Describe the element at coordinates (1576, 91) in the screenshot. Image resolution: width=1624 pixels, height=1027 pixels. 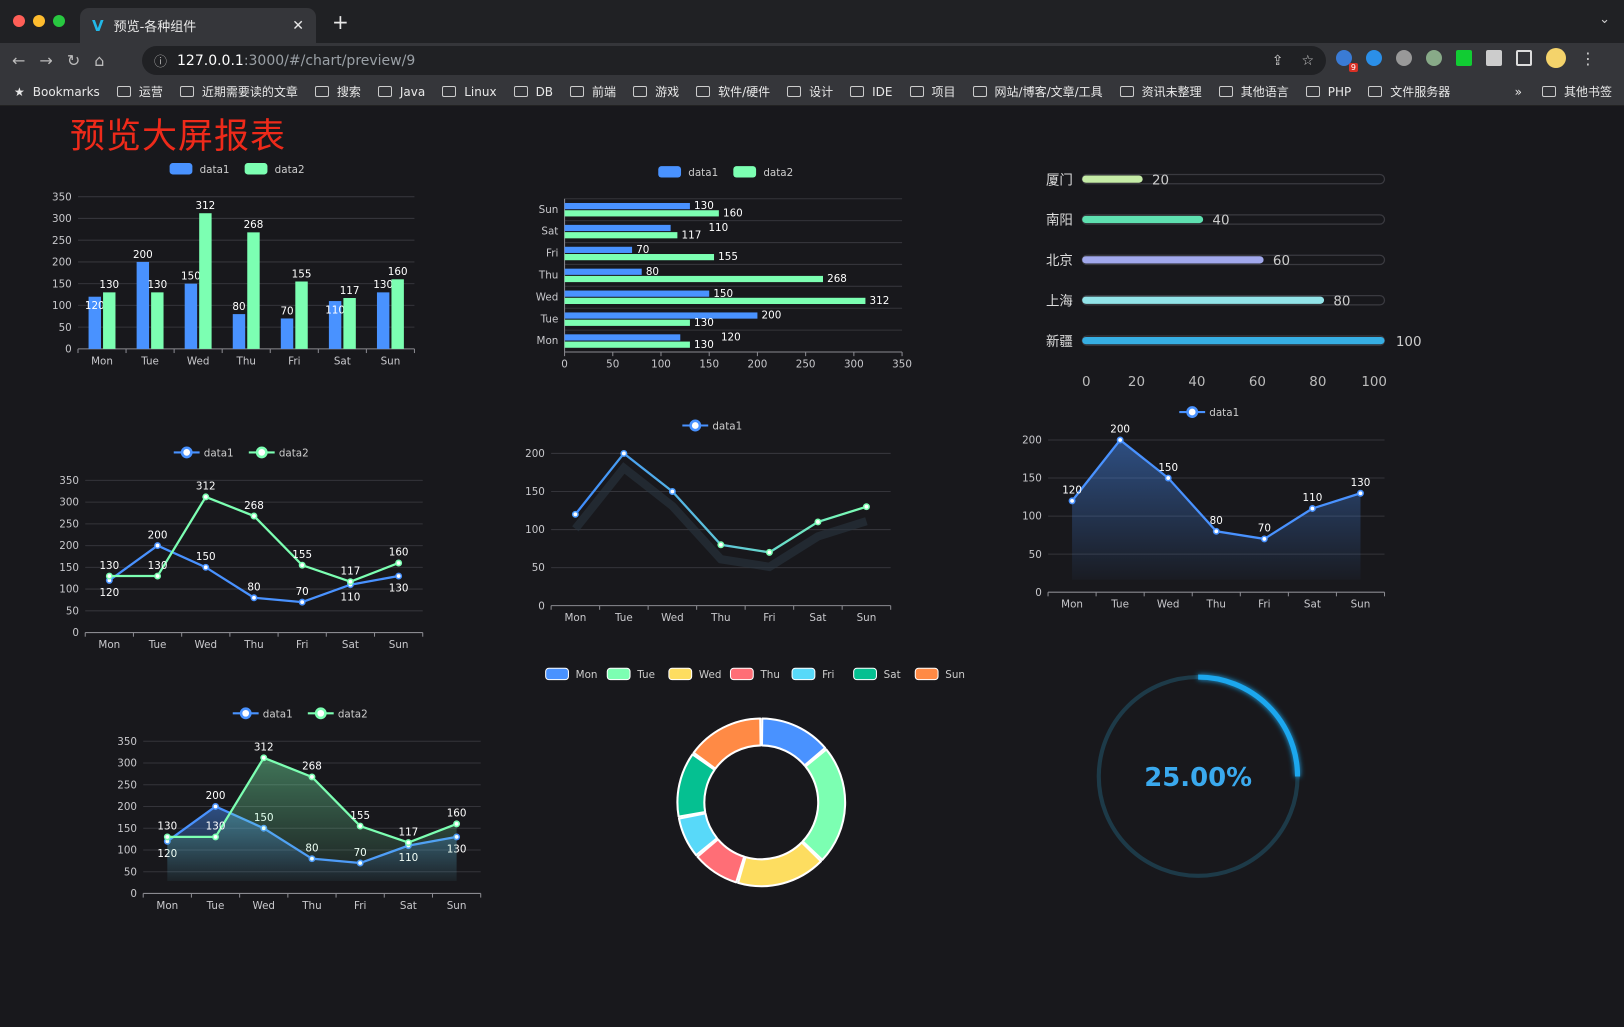
I see `other-bookmarks: 其他书签` at that location.